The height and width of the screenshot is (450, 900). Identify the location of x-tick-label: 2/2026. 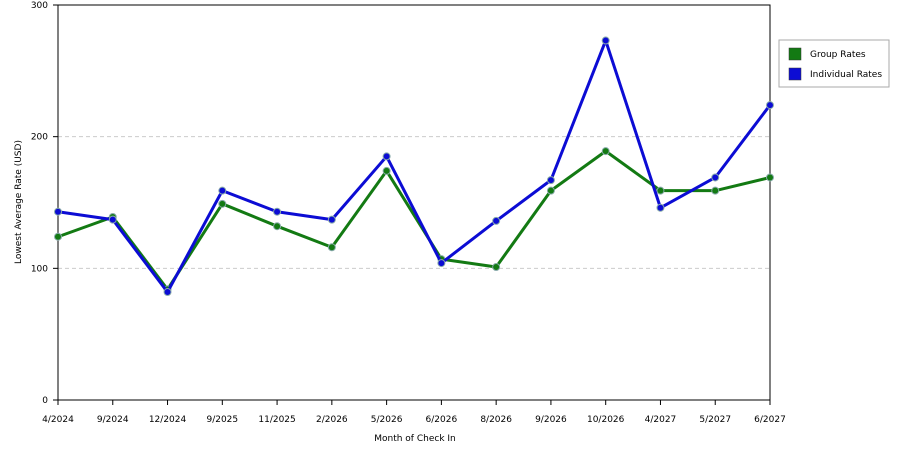
(332, 420).